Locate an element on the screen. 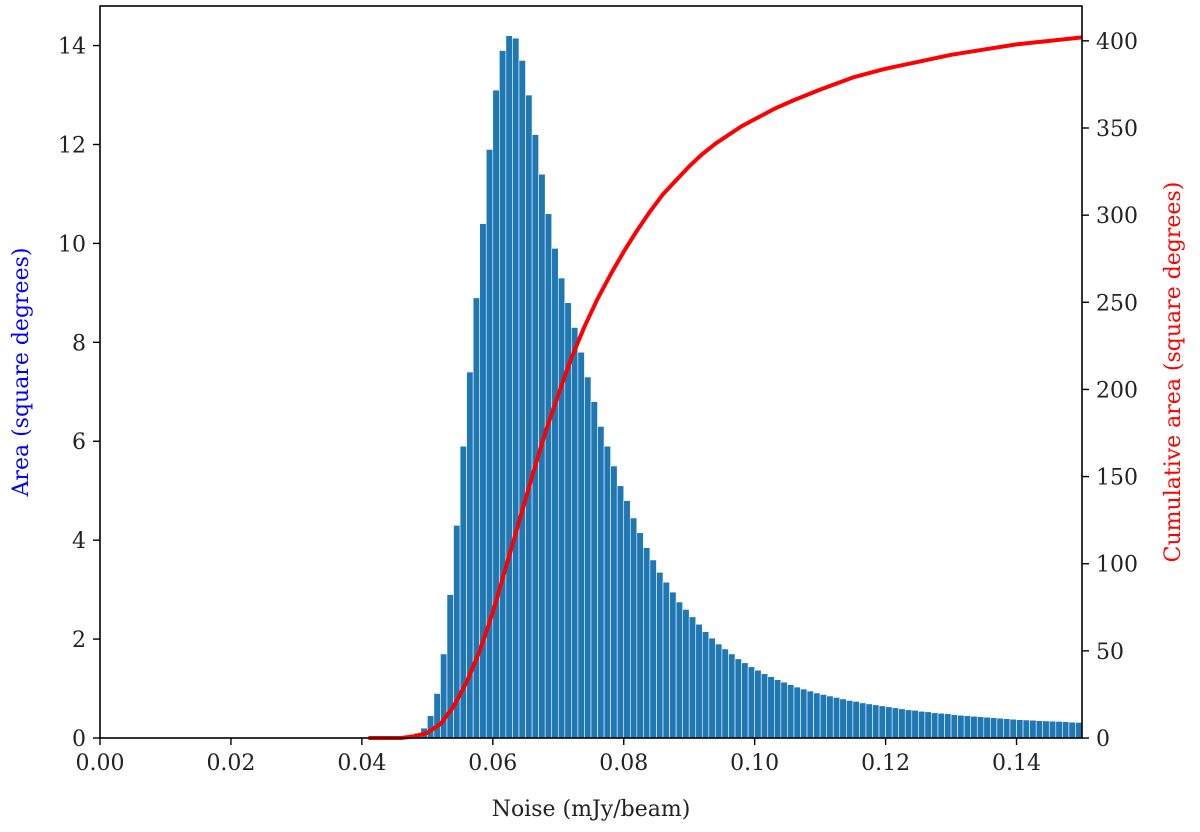 Image resolution: width=1200 pixels, height=832 pixels. right-y-tick-label: 350 is located at coordinates (1117, 129).